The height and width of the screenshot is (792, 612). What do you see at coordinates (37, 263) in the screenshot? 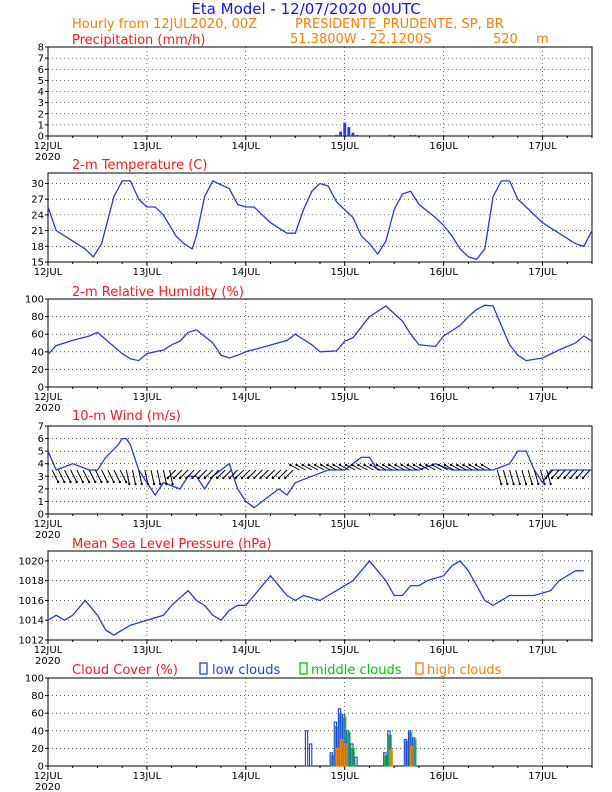
I see `temp-ytick-label: 15` at bounding box center [37, 263].